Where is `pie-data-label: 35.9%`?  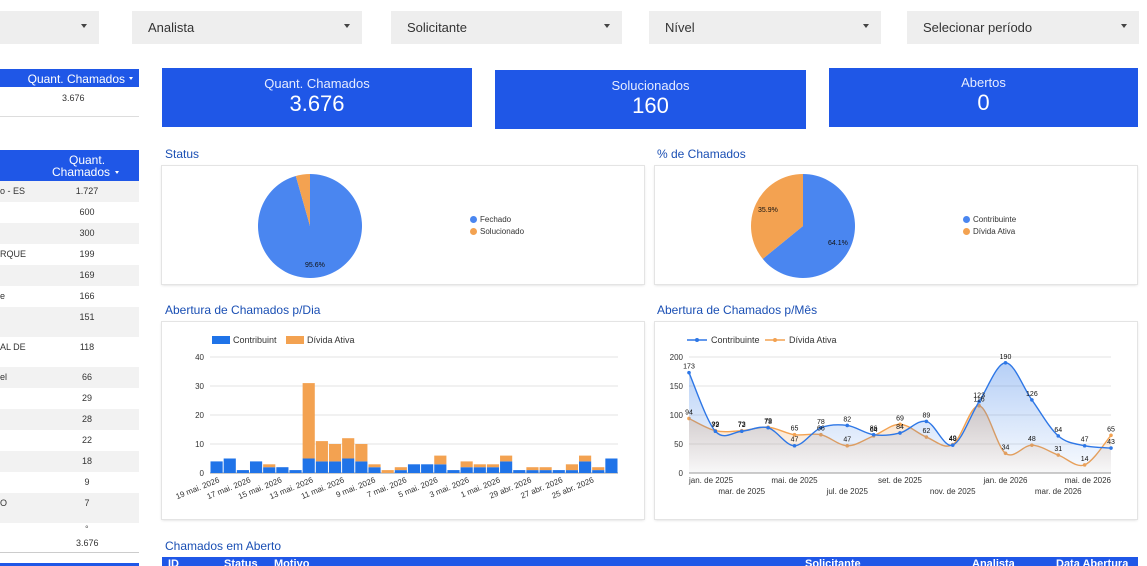 pie-data-label: 35.9% is located at coordinates (768, 210).